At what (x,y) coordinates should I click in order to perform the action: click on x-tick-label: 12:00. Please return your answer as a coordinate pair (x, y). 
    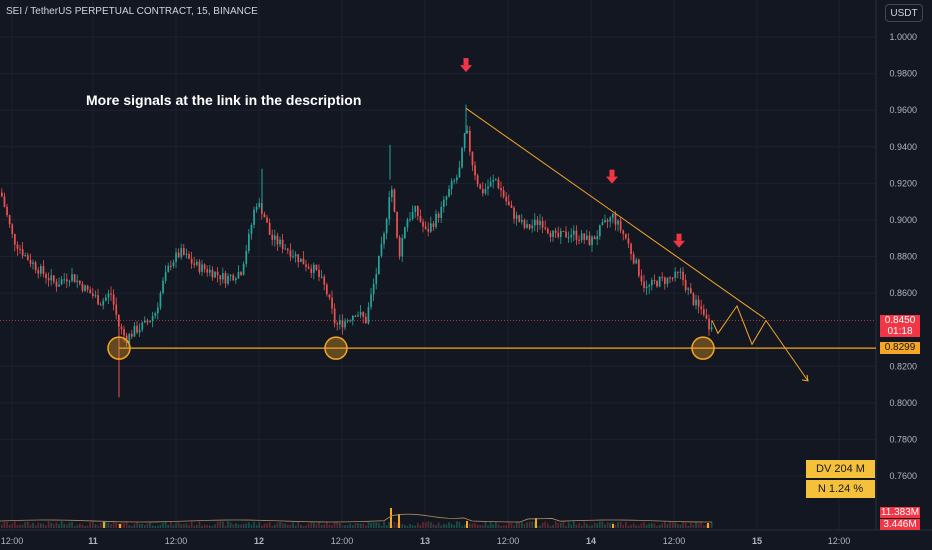
    Looking at the image, I should click on (508, 541).